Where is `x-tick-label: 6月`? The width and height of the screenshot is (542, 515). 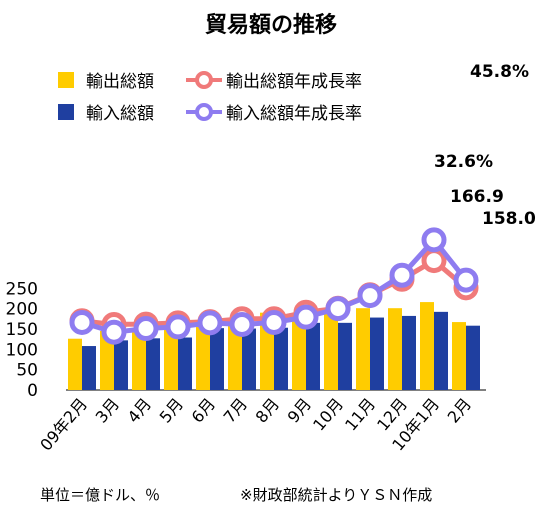
x-tick-label: 6月 is located at coordinates (203, 410).